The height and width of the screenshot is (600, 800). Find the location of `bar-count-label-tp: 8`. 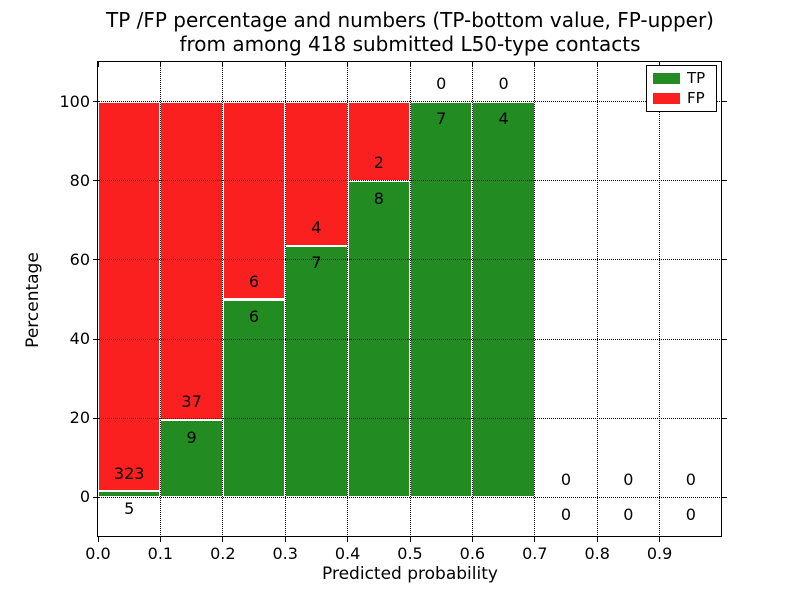

bar-count-label-tp: 8 is located at coordinates (378, 198).